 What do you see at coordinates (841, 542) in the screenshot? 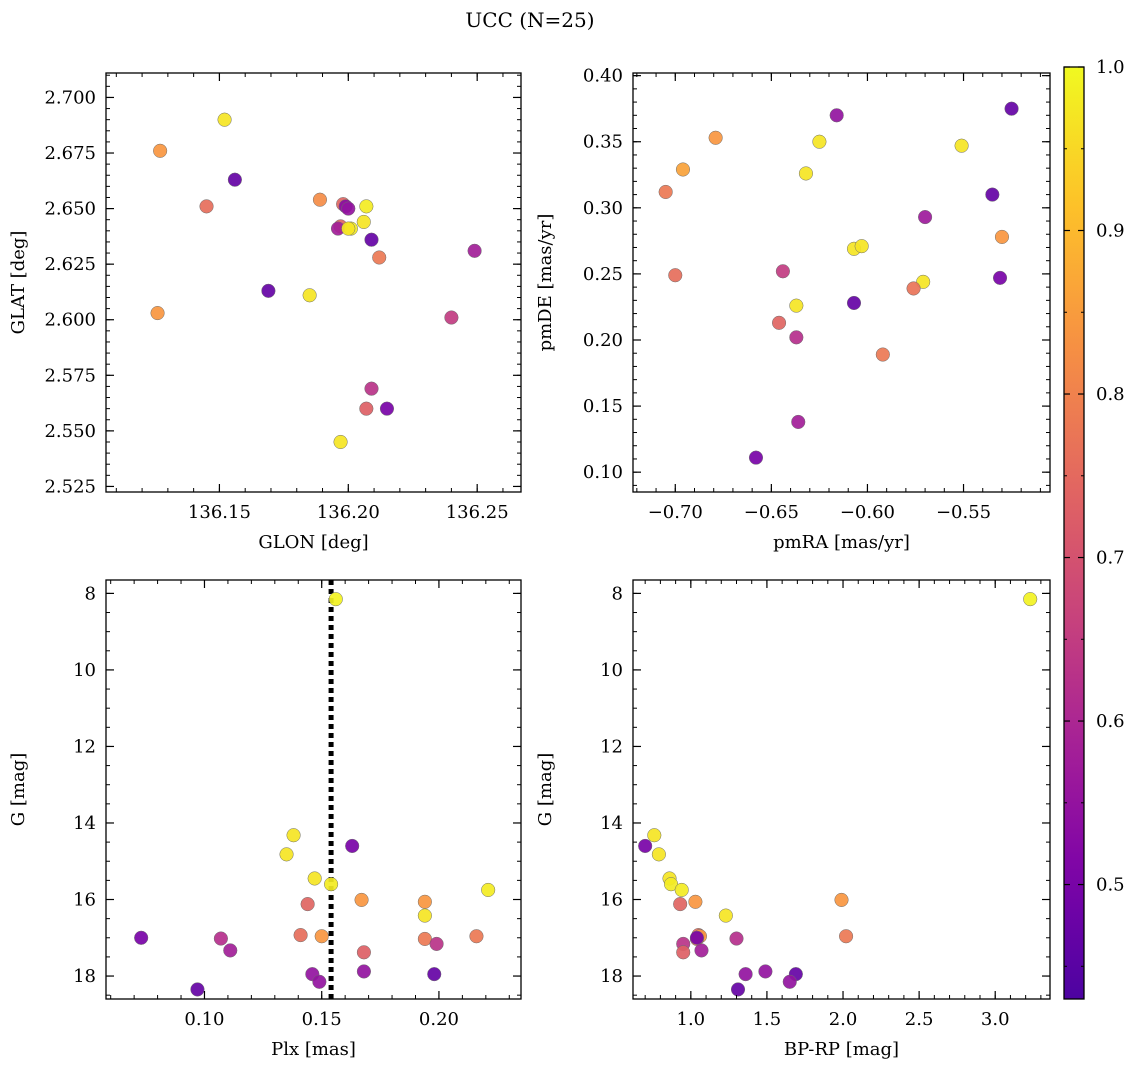
I see `x-axis-label: pmRA [mas/yr]` at bounding box center [841, 542].